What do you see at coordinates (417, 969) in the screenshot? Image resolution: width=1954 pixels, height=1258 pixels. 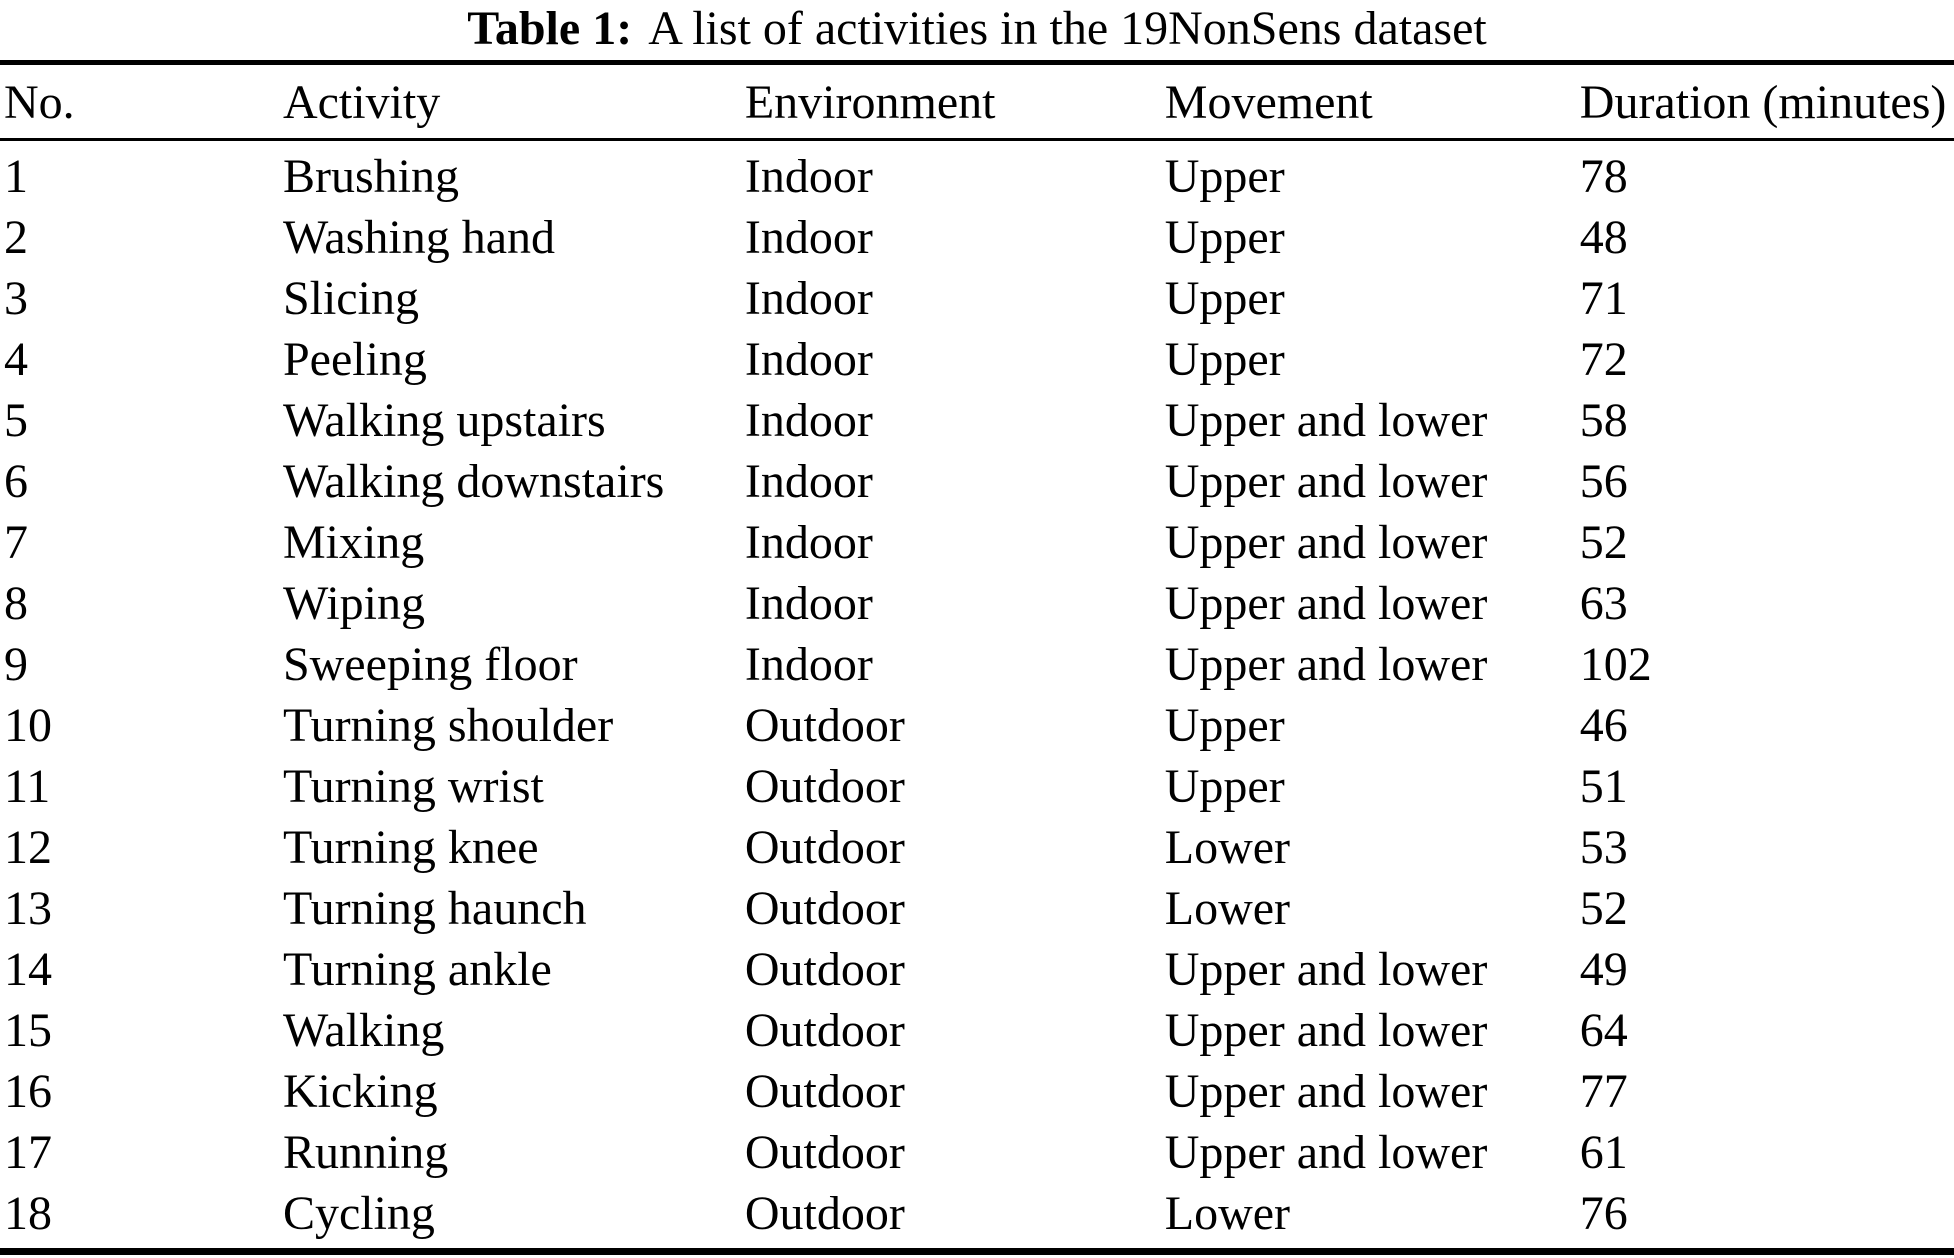 I see `cell-activity: Turning ankle` at bounding box center [417, 969].